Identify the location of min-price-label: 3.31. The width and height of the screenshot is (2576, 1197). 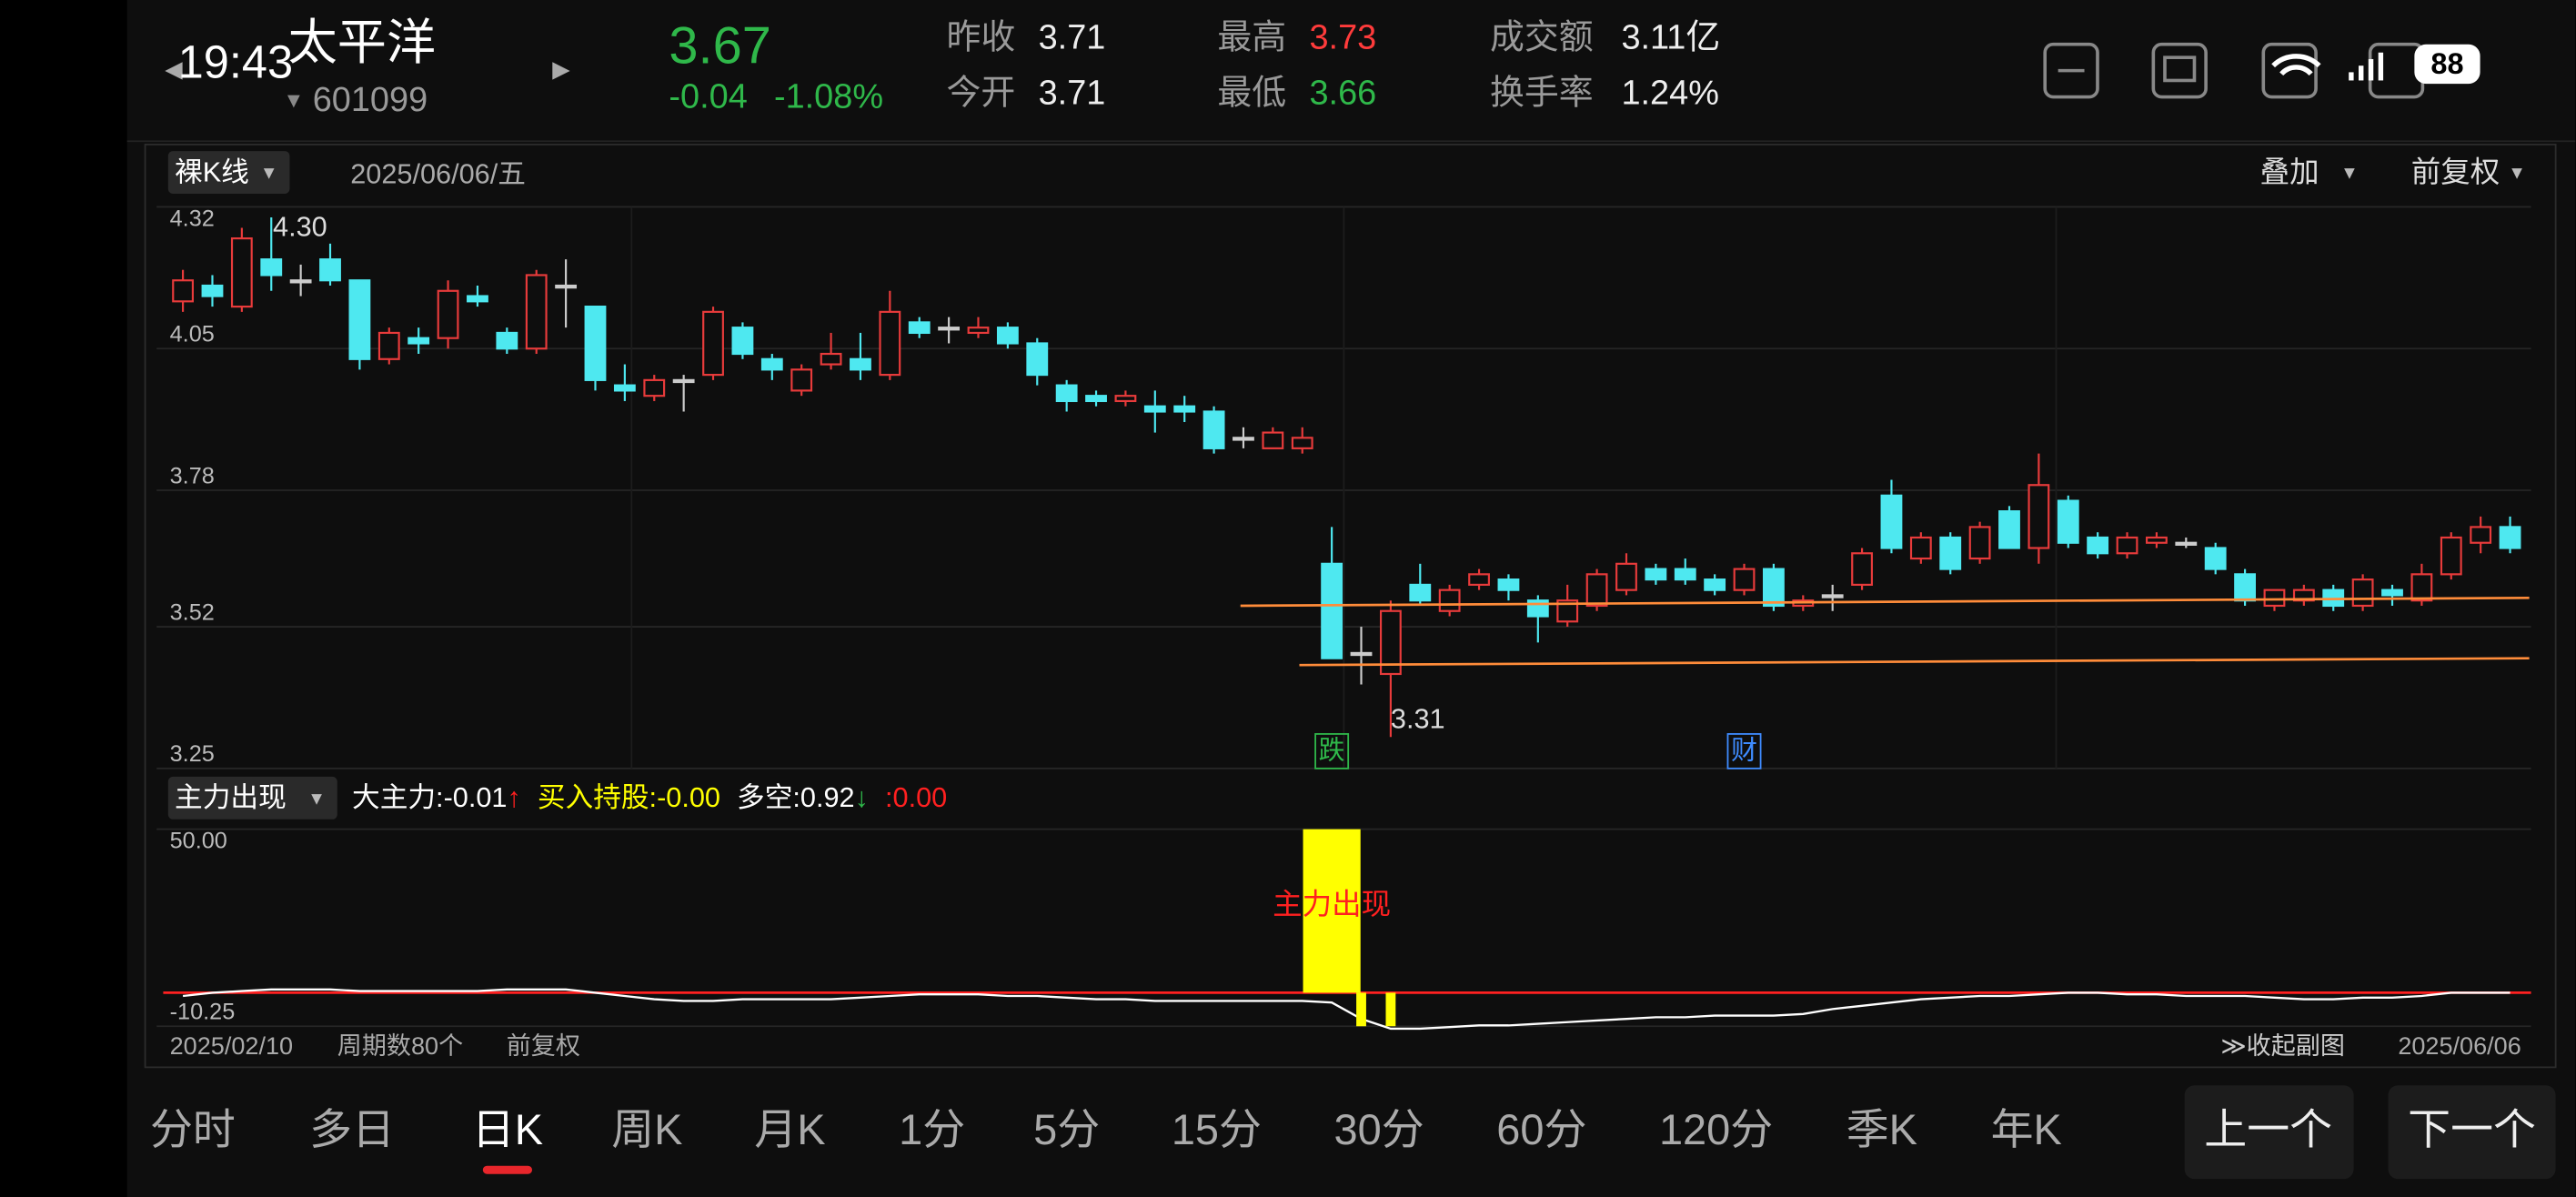
(1418, 718).